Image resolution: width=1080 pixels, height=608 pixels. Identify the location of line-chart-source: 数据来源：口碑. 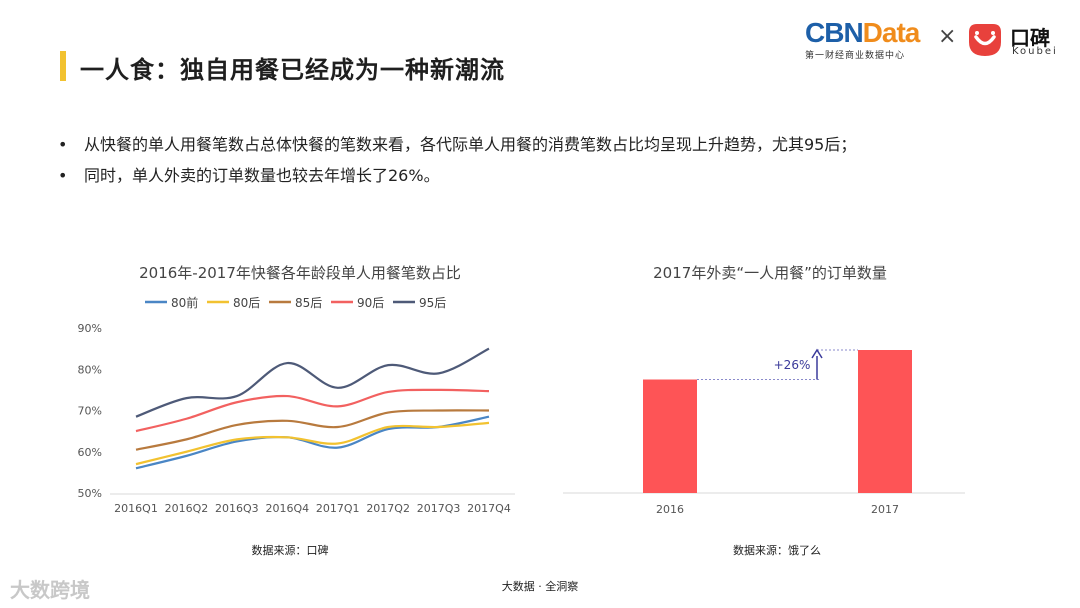
(290, 550).